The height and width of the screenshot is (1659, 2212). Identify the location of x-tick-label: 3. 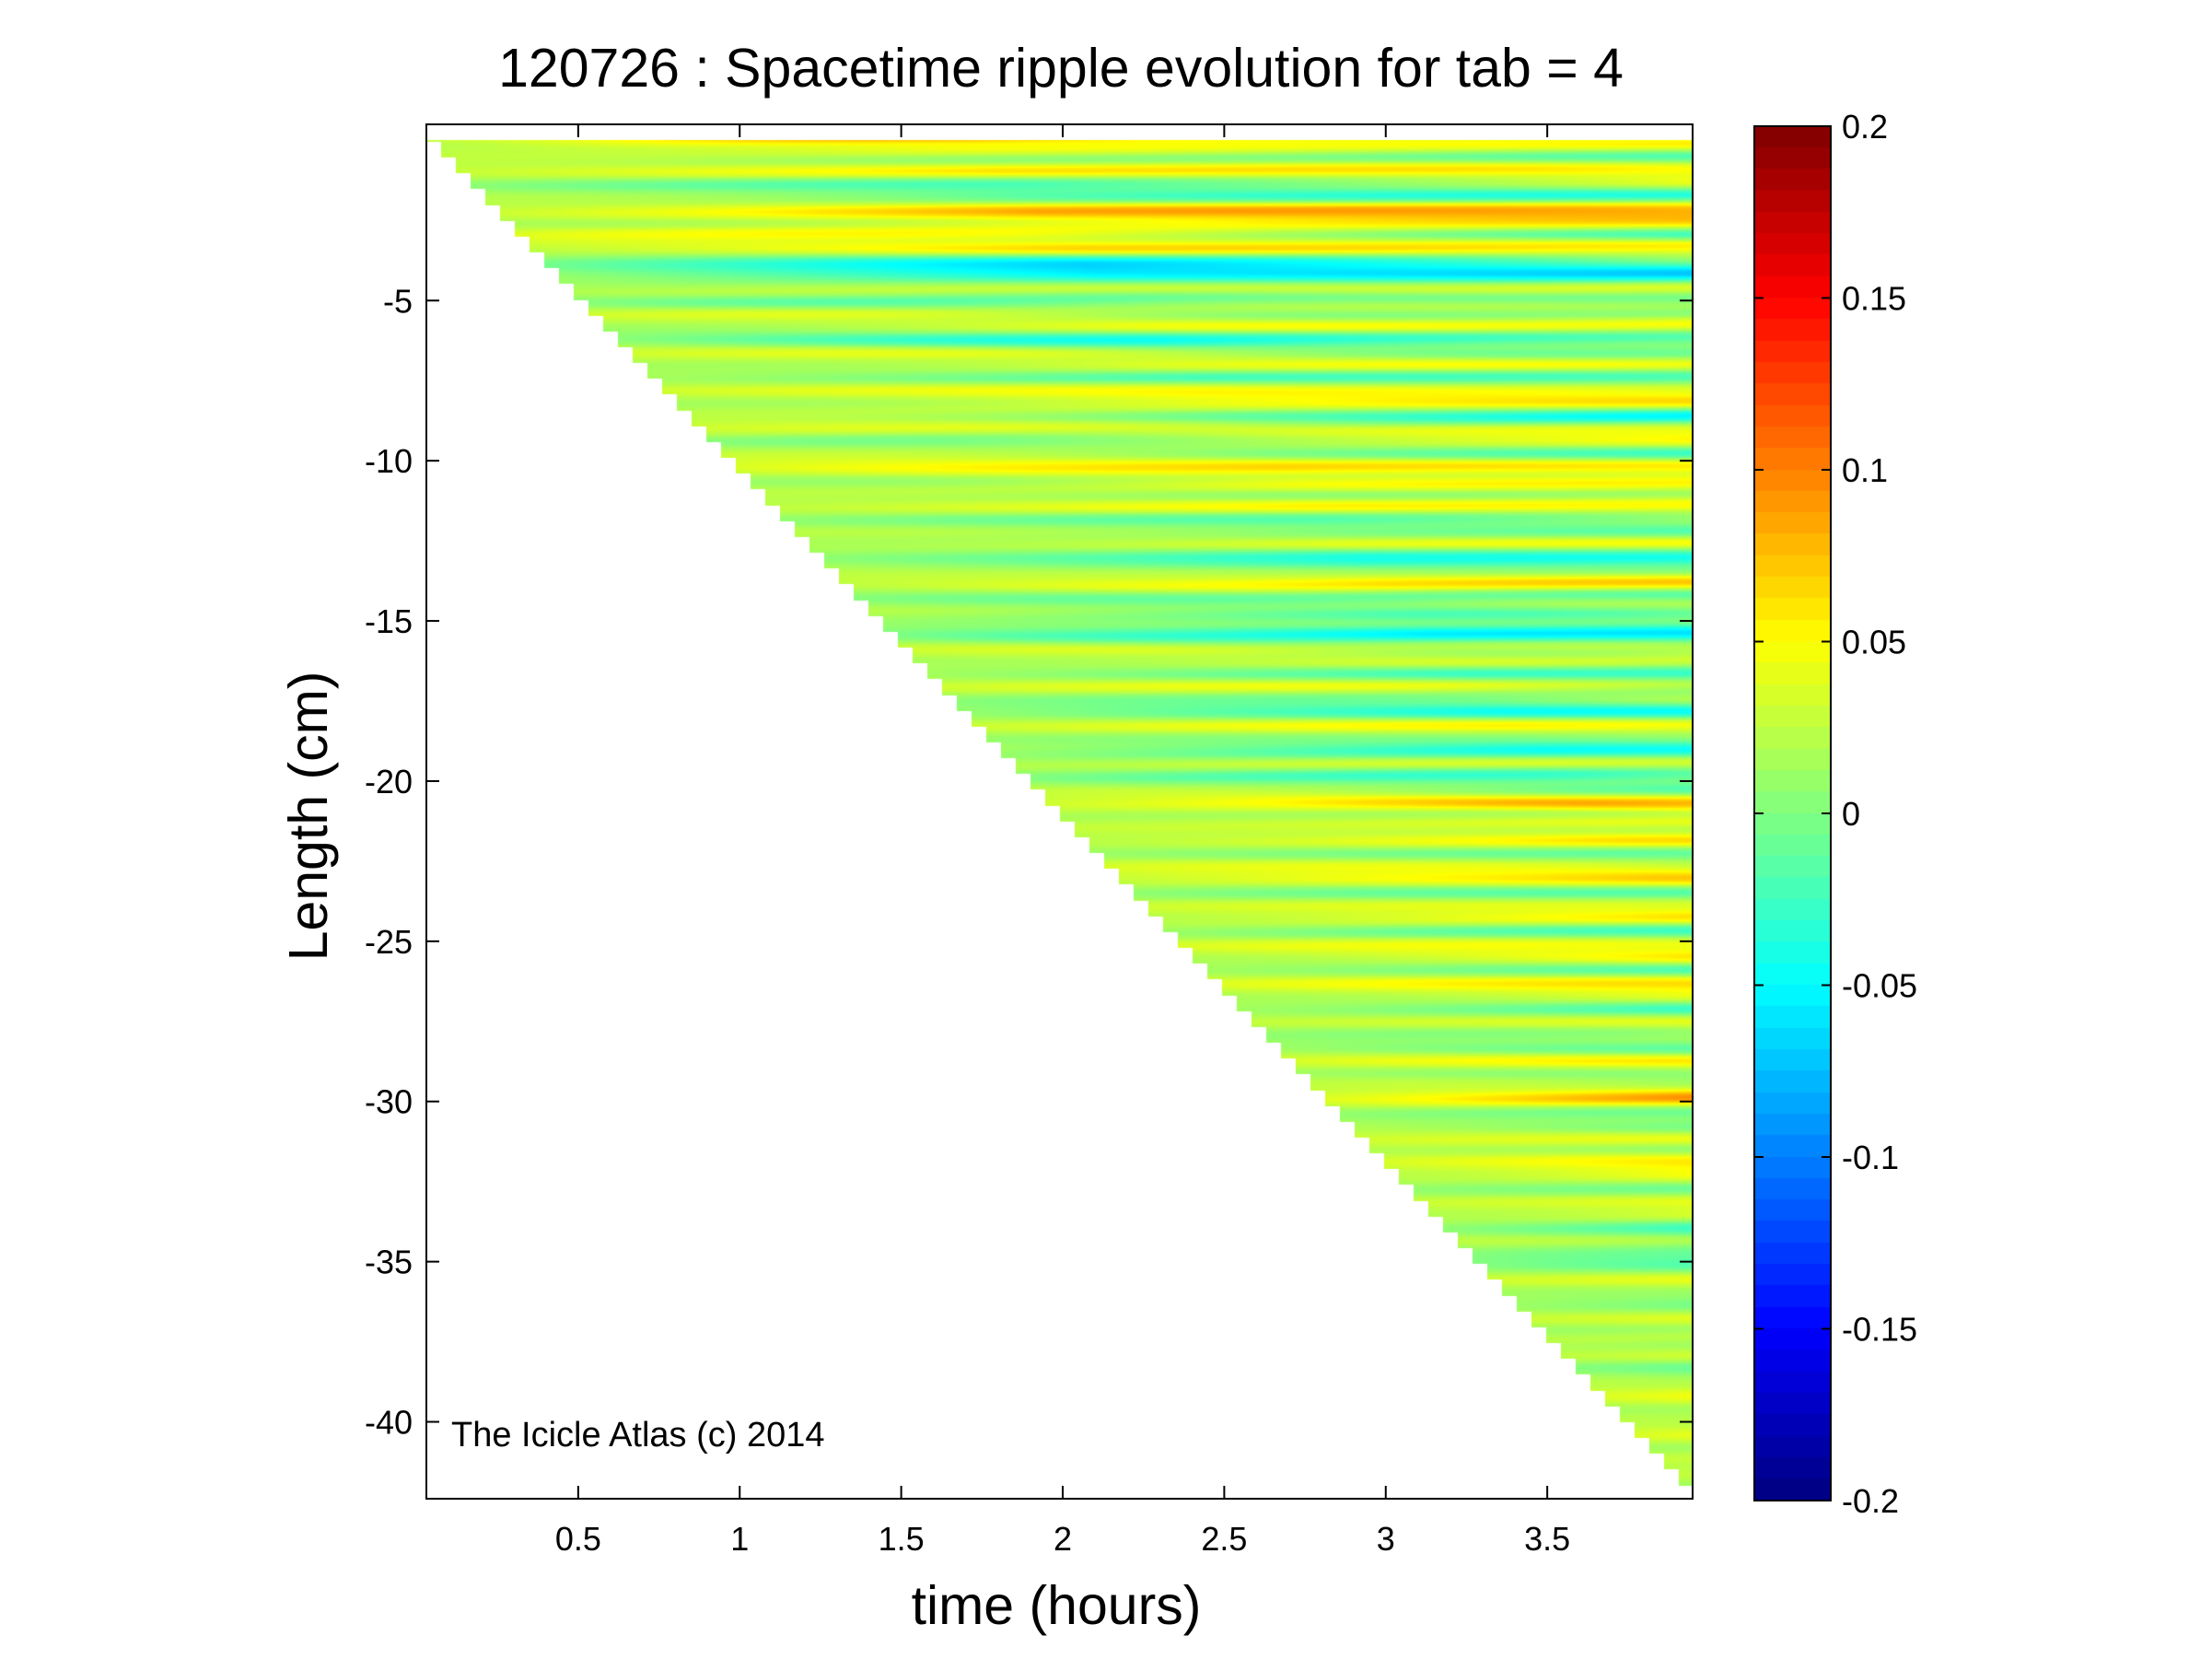
(1386, 1539).